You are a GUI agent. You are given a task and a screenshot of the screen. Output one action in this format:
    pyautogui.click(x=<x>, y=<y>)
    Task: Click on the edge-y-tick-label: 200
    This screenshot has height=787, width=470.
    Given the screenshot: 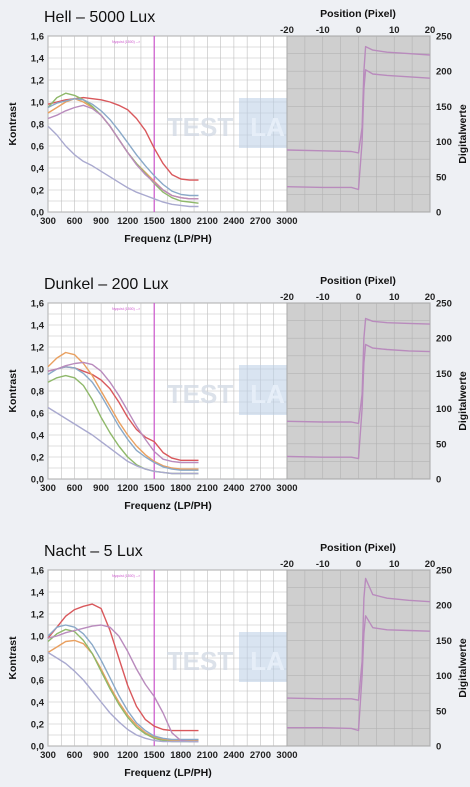 What is the action you would take?
    pyautogui.click(x=444, y=339)
    